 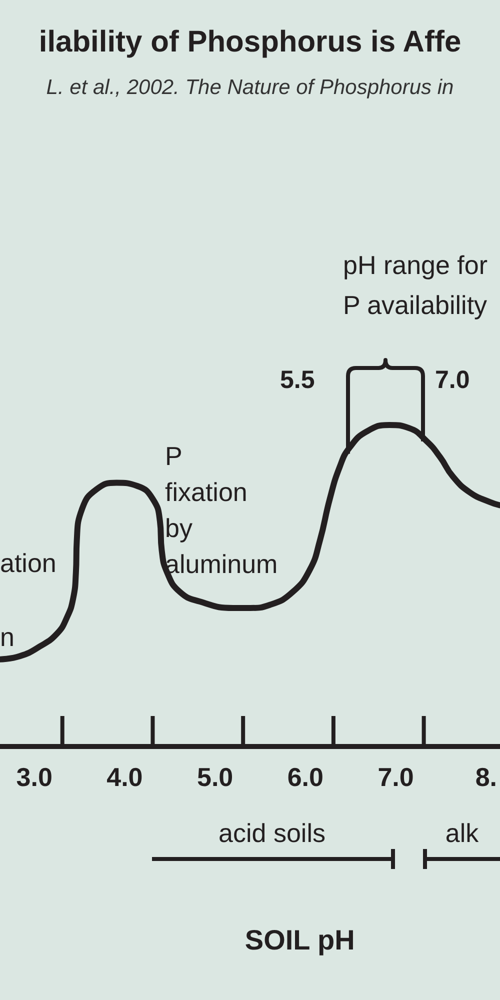 I want to click on annotation: ation, so click(x=28, y=563).